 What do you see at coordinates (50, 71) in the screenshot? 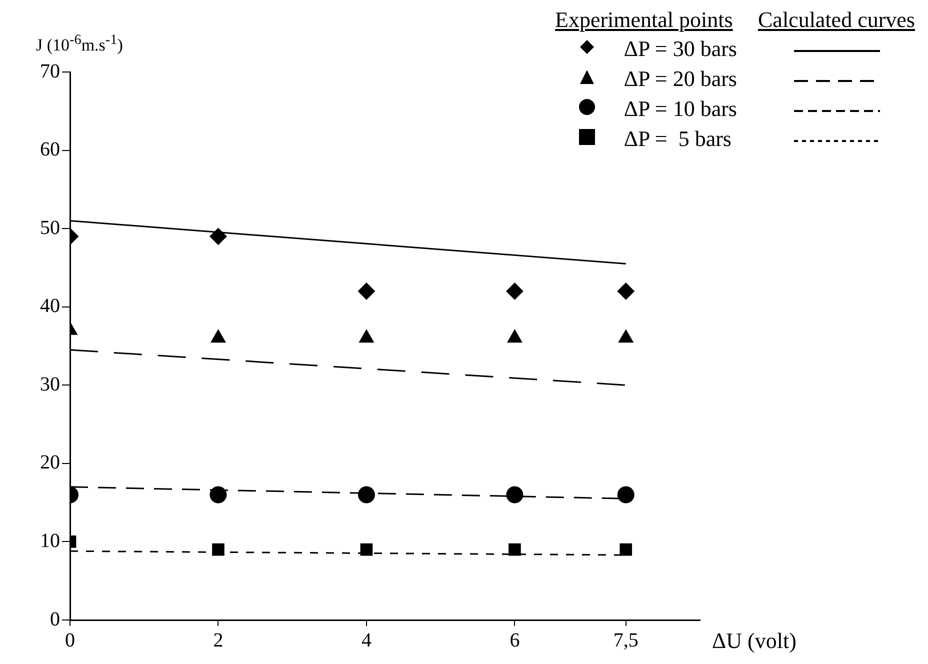
I see `y-tick-label: 70` at bounding box center [50, 71].